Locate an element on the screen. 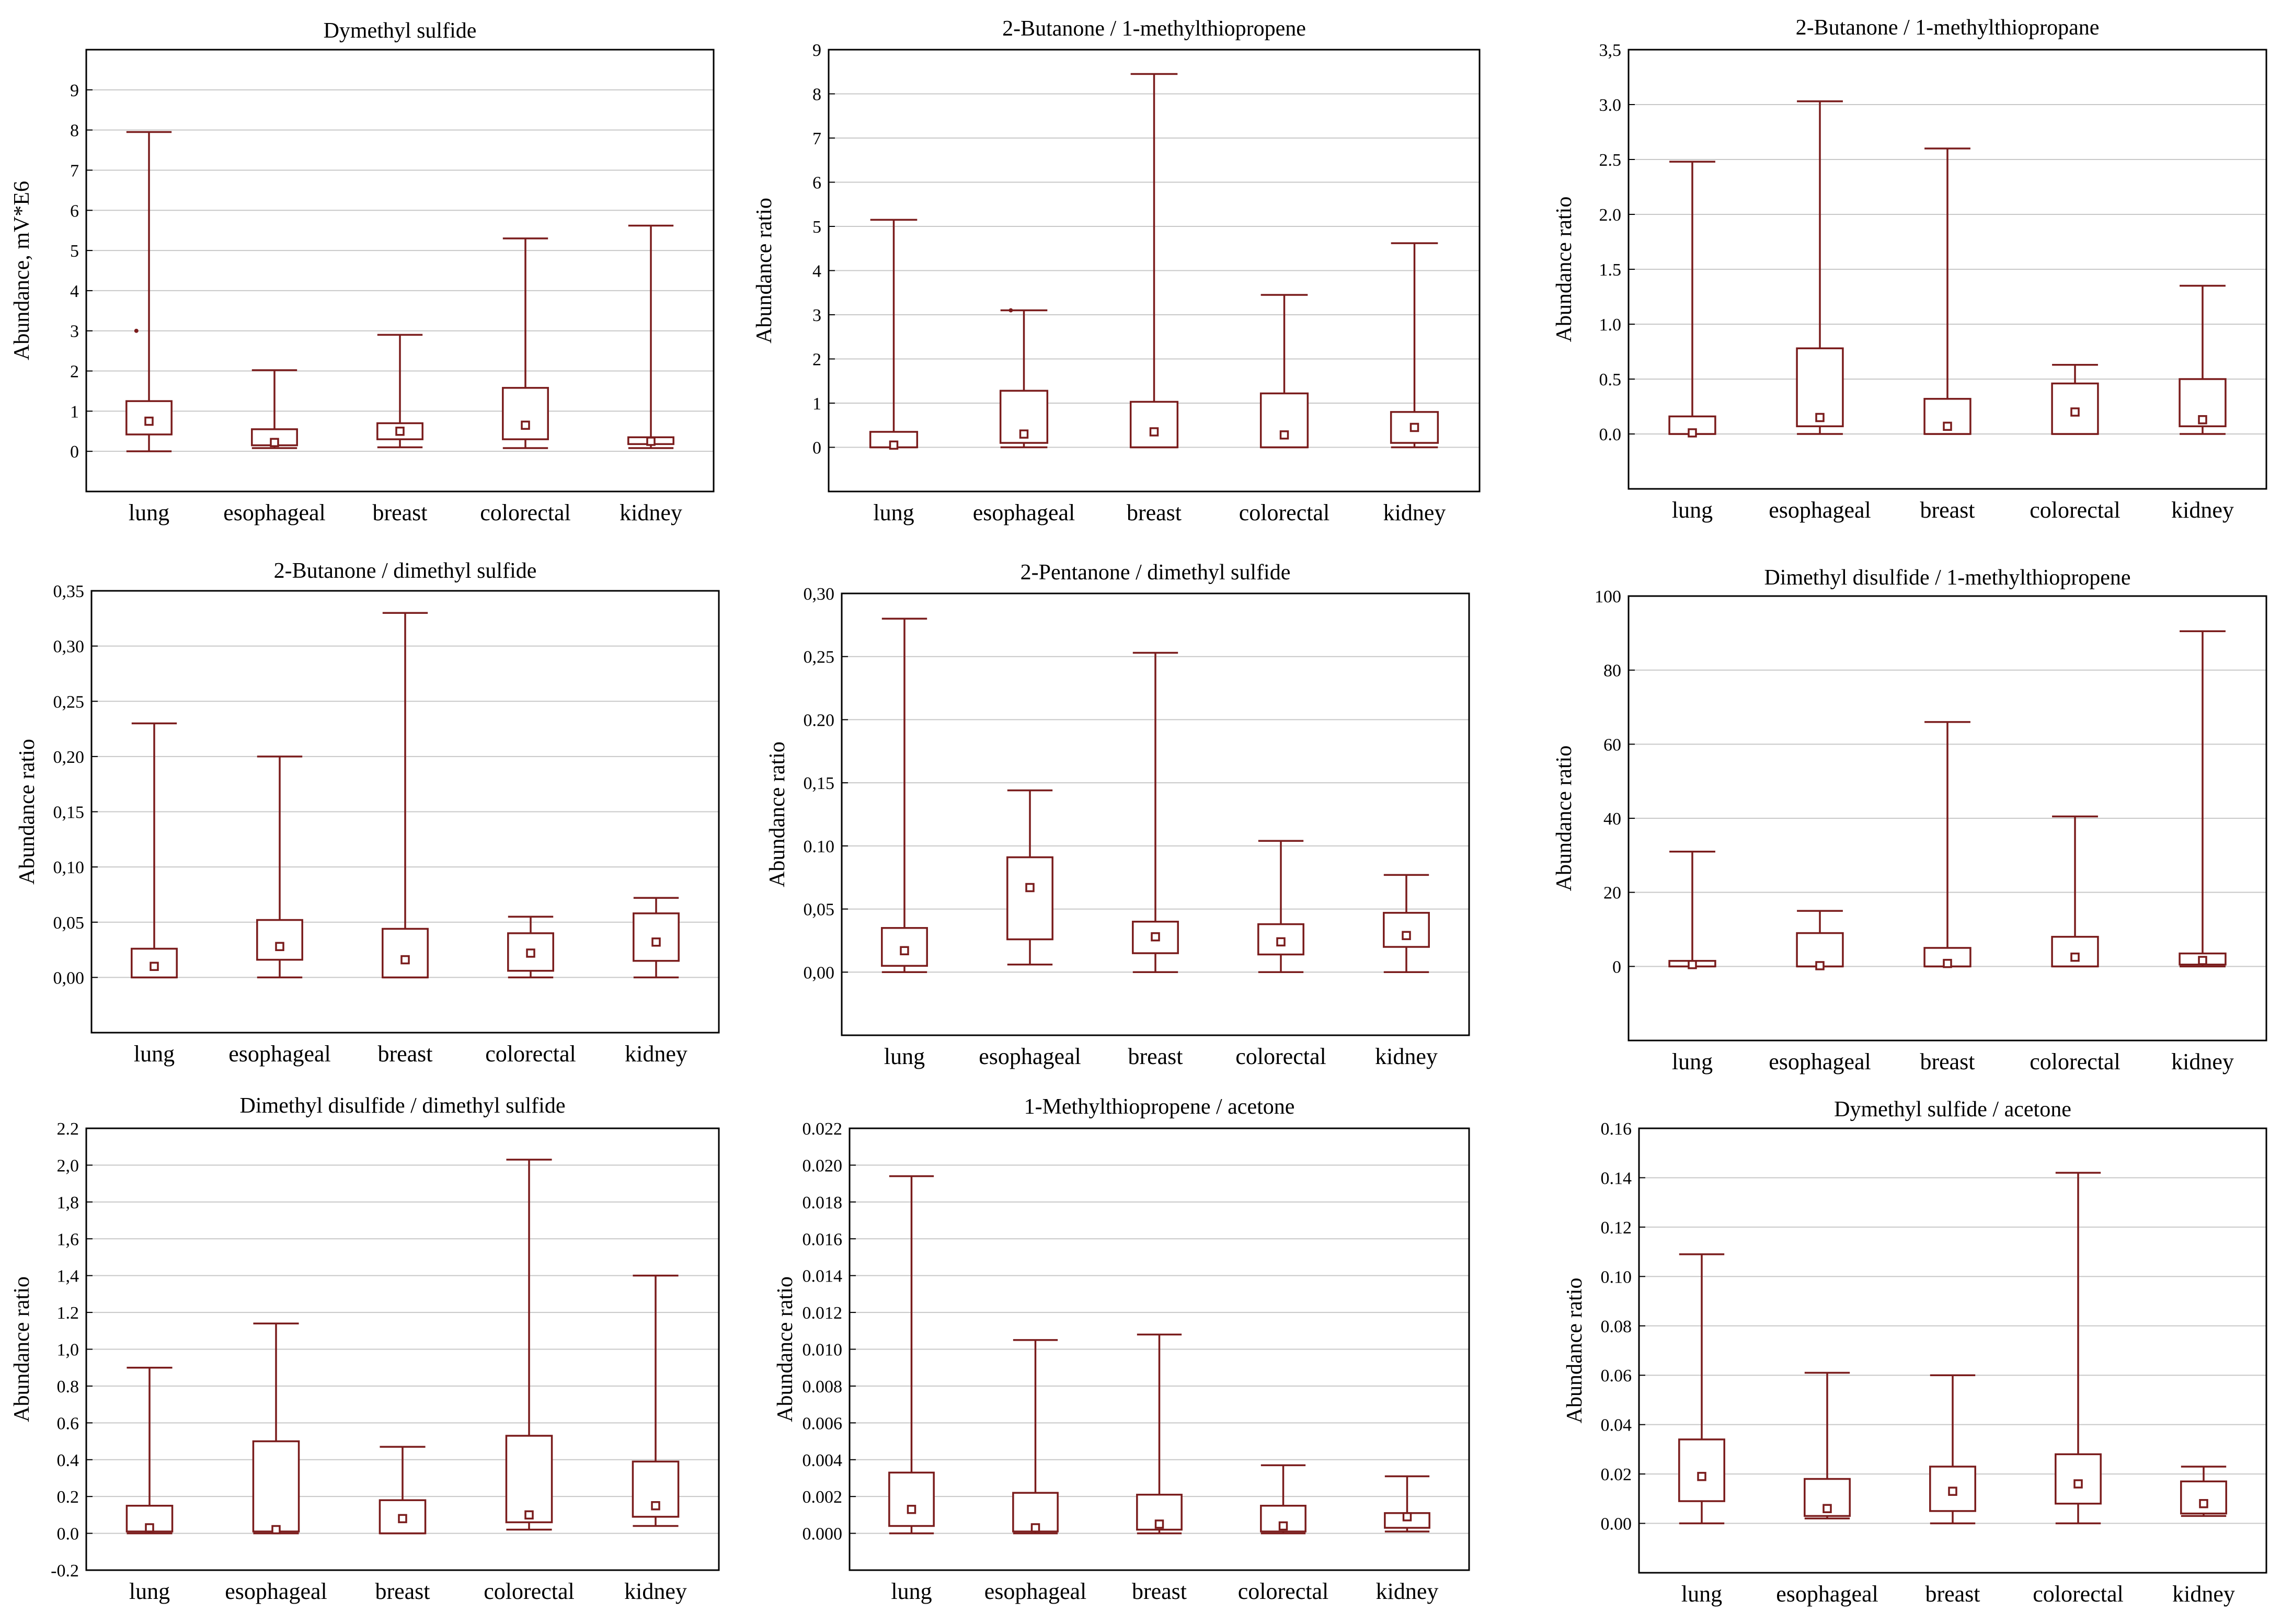  y-tick-label: 60 is located at coordinates (1612, 744).